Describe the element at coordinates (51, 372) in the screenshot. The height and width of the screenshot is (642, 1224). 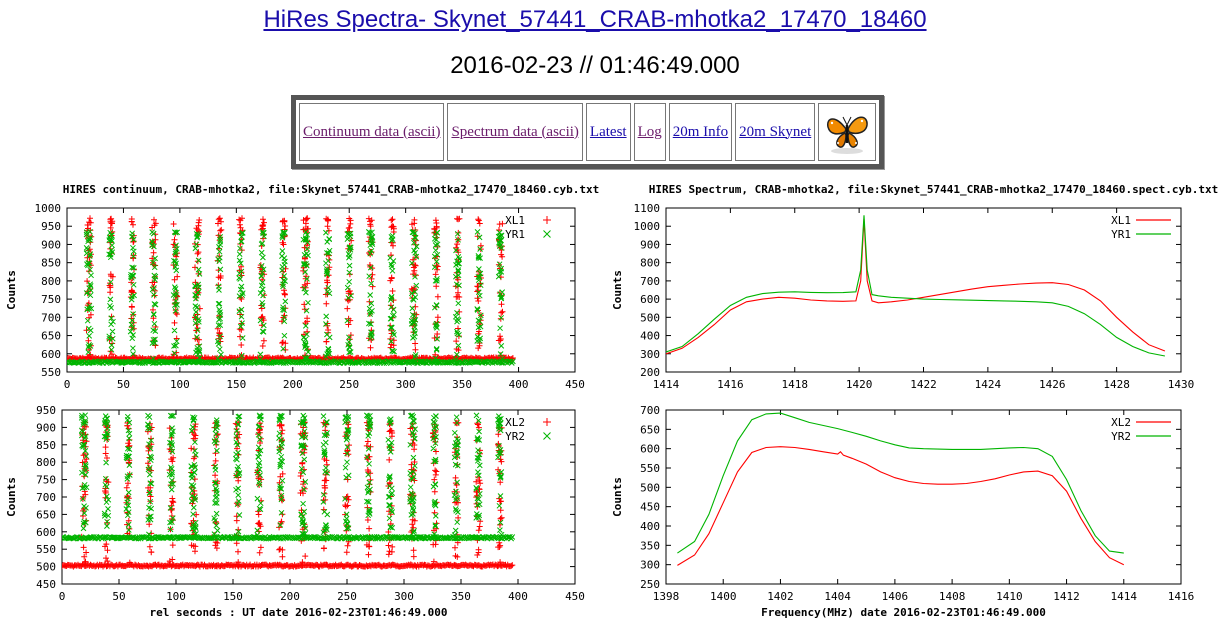
I see `y-tick-label: 550` at that location.